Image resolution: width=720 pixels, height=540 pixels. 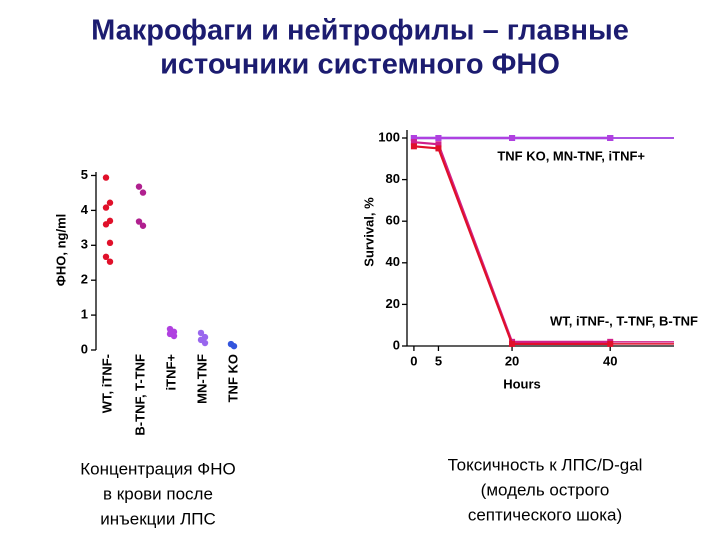 I want to click on x-tick-label: iTNF+, so click(x=170, y=372).